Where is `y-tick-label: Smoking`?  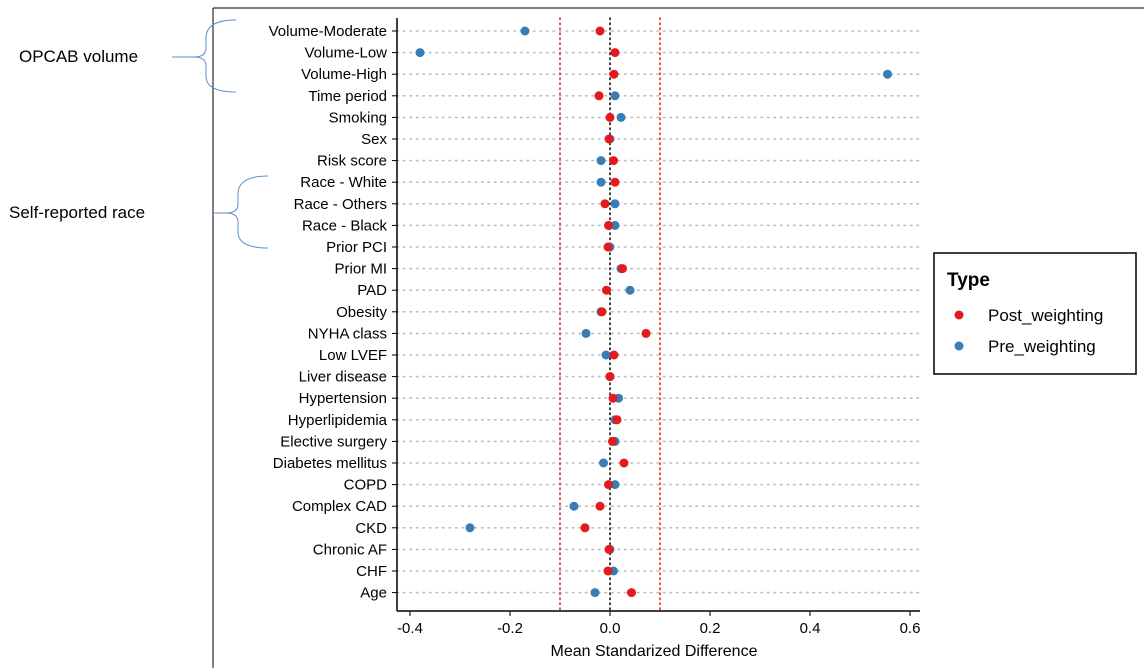 y-tick-label: Smoking is located at coordinates (358, 117).